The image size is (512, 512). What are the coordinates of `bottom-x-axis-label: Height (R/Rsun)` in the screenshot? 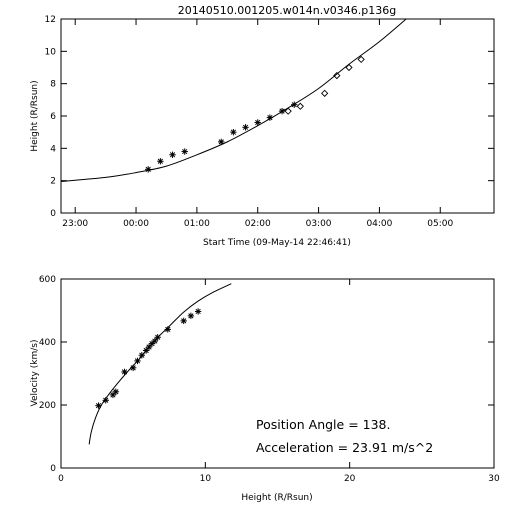 It's located at (276, 498).